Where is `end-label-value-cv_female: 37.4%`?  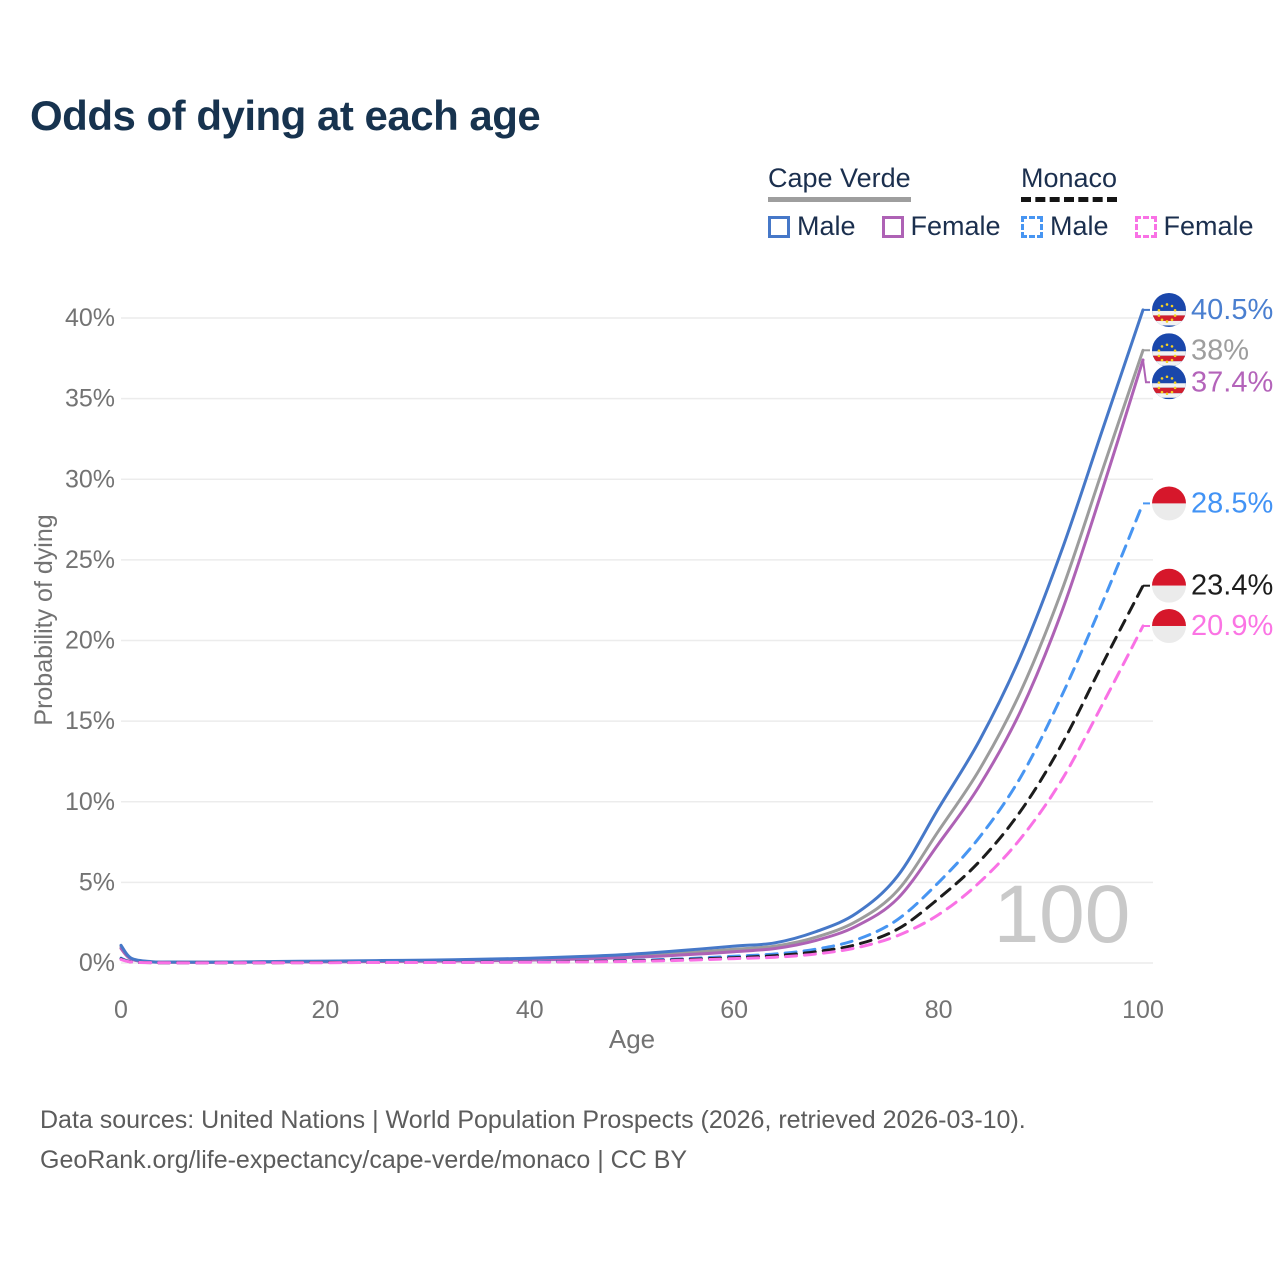 end-label-value-cv_female: 37.4% is located at coordinates (1232, 382).